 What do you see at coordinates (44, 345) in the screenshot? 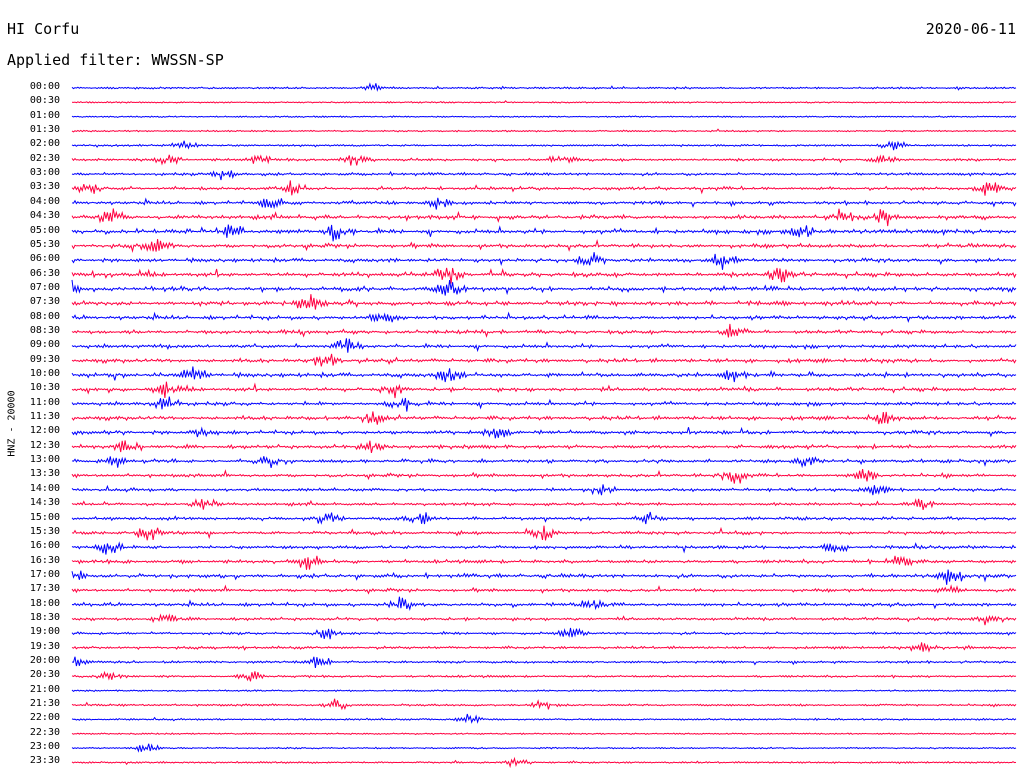
I see `time-label: 09:00` at bounding box center [44, 345].